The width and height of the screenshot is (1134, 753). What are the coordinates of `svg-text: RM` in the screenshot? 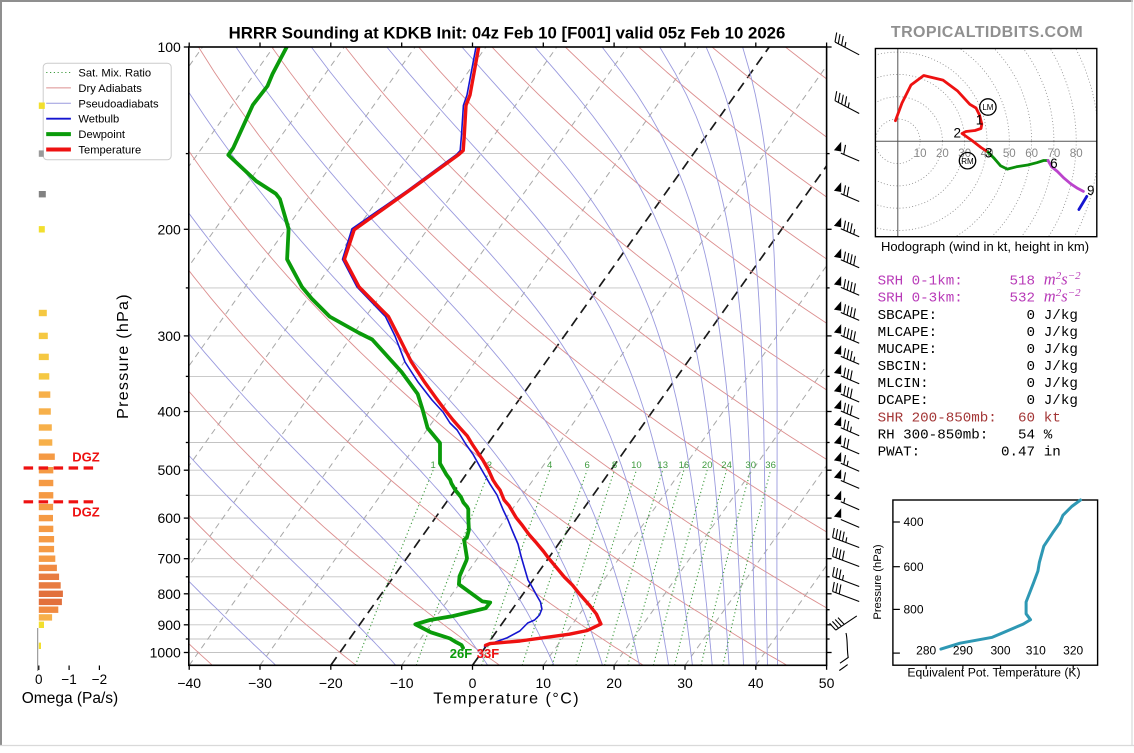 It's located at (967, 161).